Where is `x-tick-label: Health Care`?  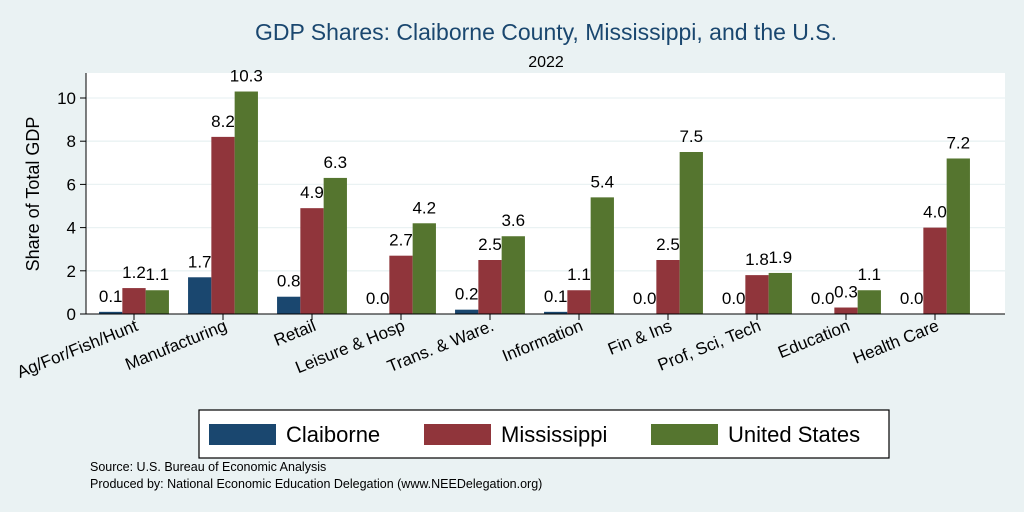 x-tick-label: Health Care is located at coordinates (895, 342).